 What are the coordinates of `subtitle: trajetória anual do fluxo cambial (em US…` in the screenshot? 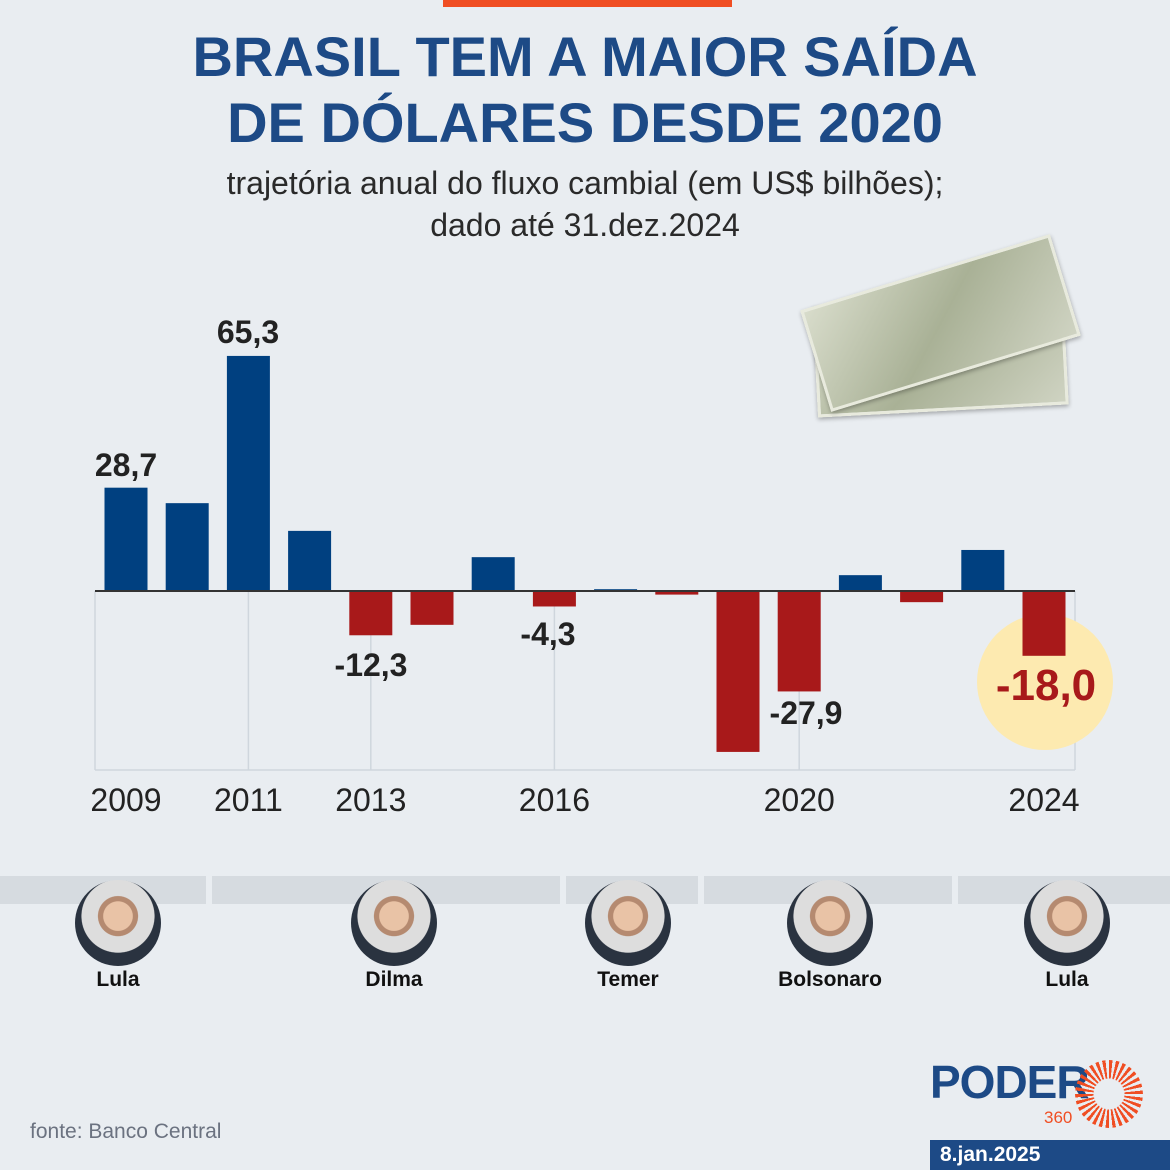 It's located at (585, 204).